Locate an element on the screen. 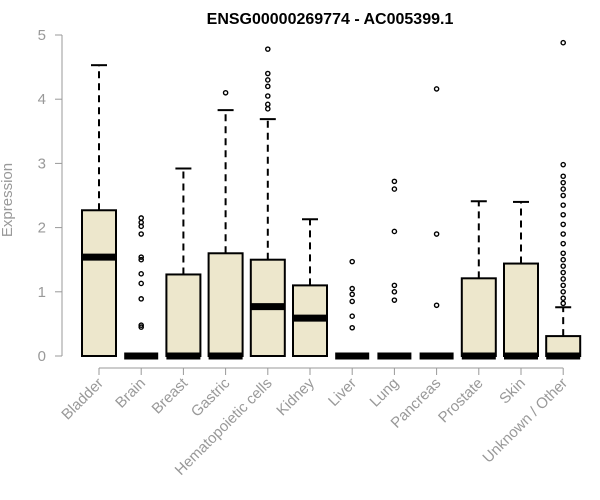 This screenshot has height=500, width=600. x-tick-label: Skin is located at coordinates (512, 391).